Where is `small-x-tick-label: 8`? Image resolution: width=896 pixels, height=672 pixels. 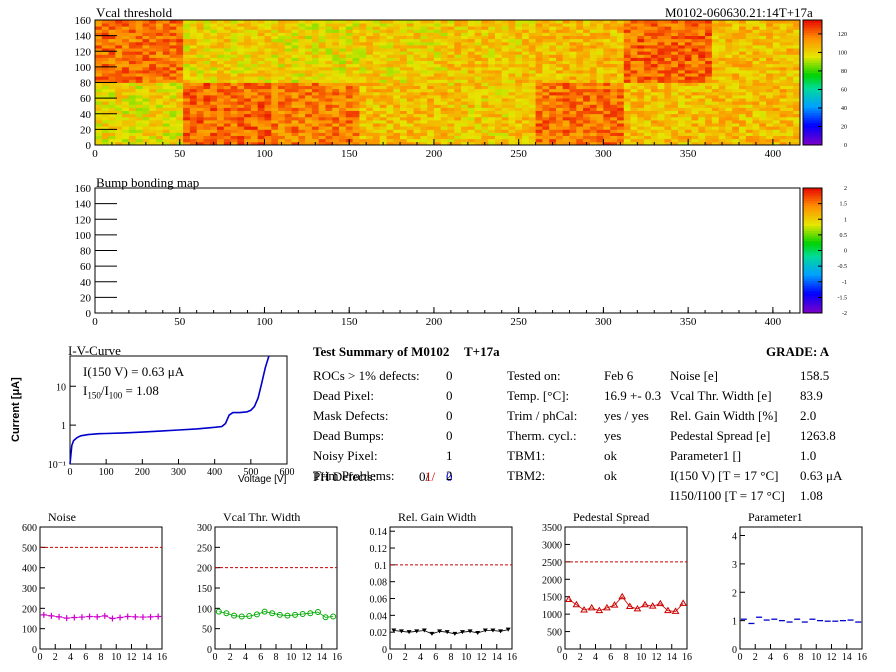
small-x-tick-label: 8 is located at coordinates (451, 657).